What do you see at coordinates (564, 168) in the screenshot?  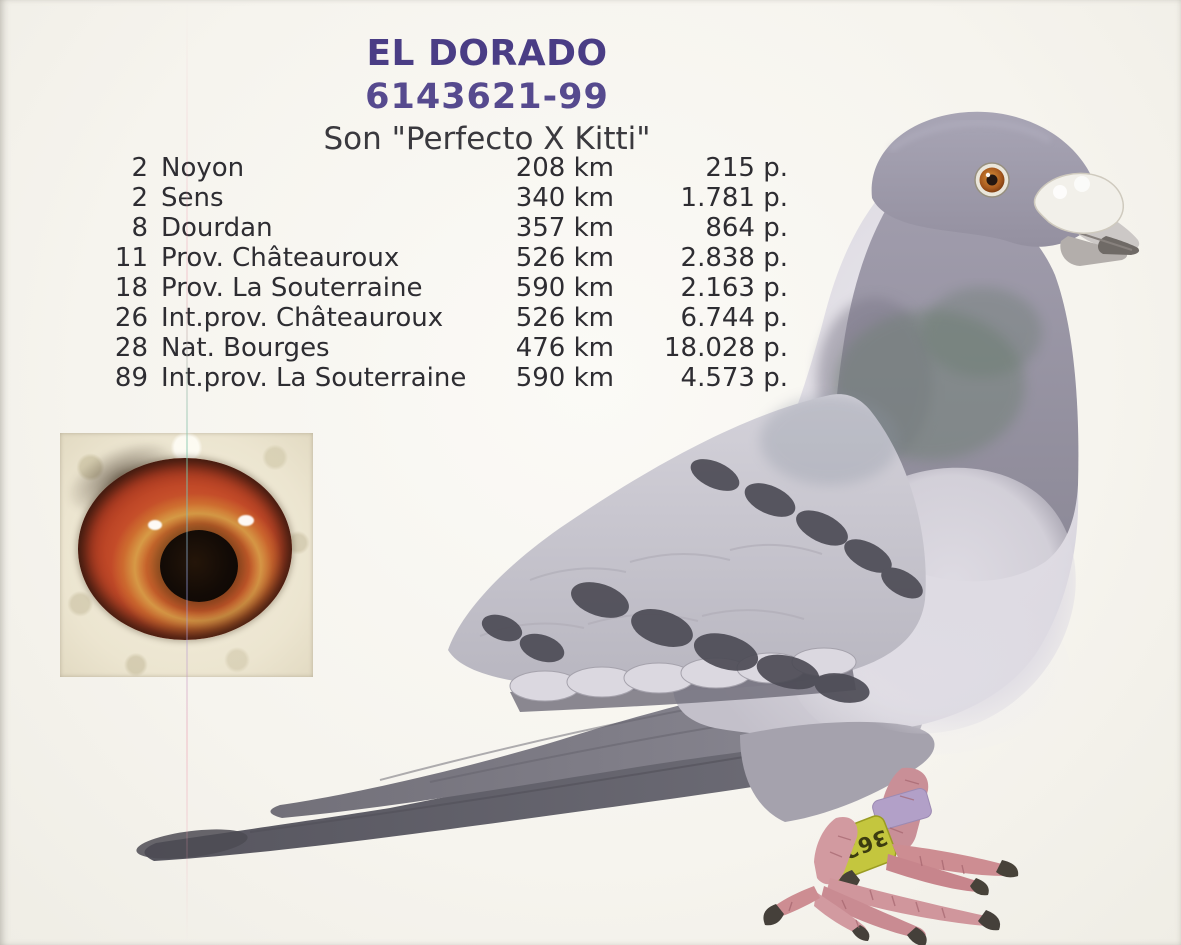 I see `race-distance: 208 km` at bounding box center [564, 168].